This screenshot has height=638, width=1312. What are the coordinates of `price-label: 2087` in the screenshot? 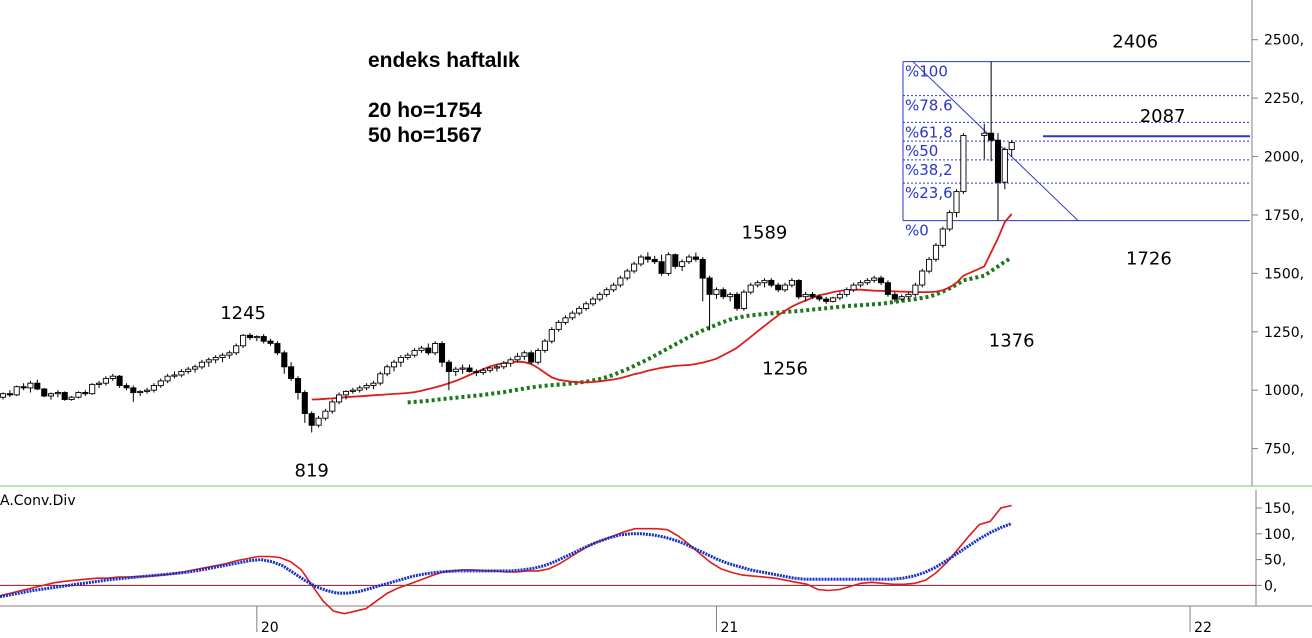 It's located at (1163, 116).